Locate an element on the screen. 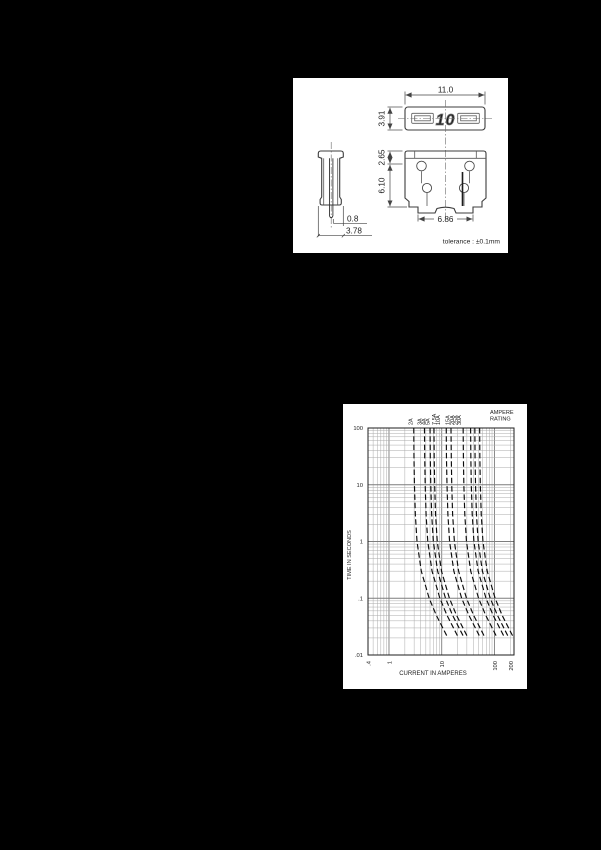 This screenshot has width=601, height=850. curve-label-30A: 30A is located at coordinates (460, 420).